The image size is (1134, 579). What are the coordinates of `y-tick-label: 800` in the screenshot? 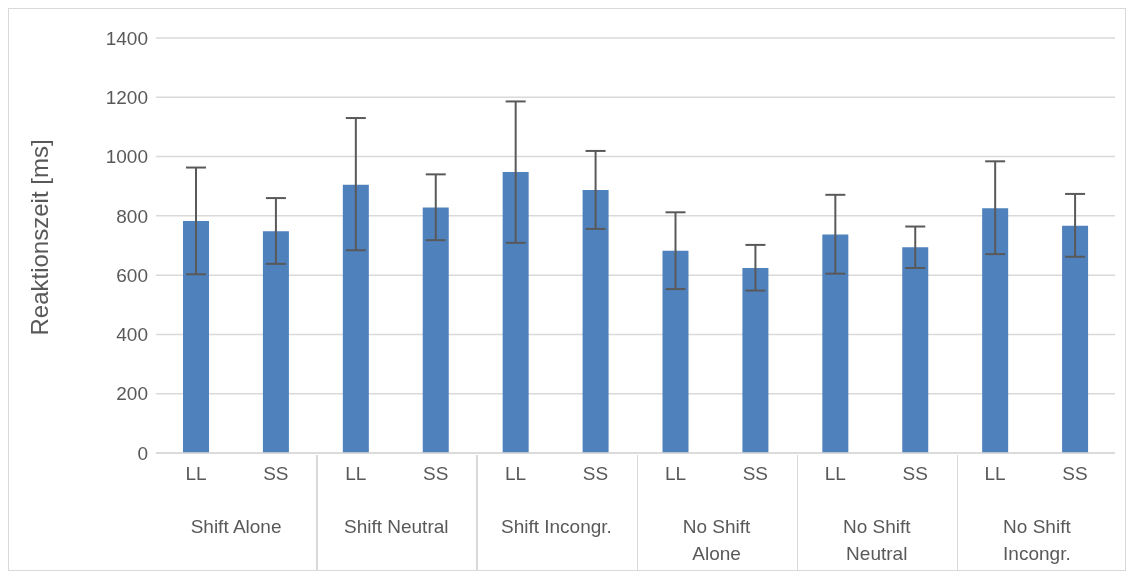 It's located at (132, 216).